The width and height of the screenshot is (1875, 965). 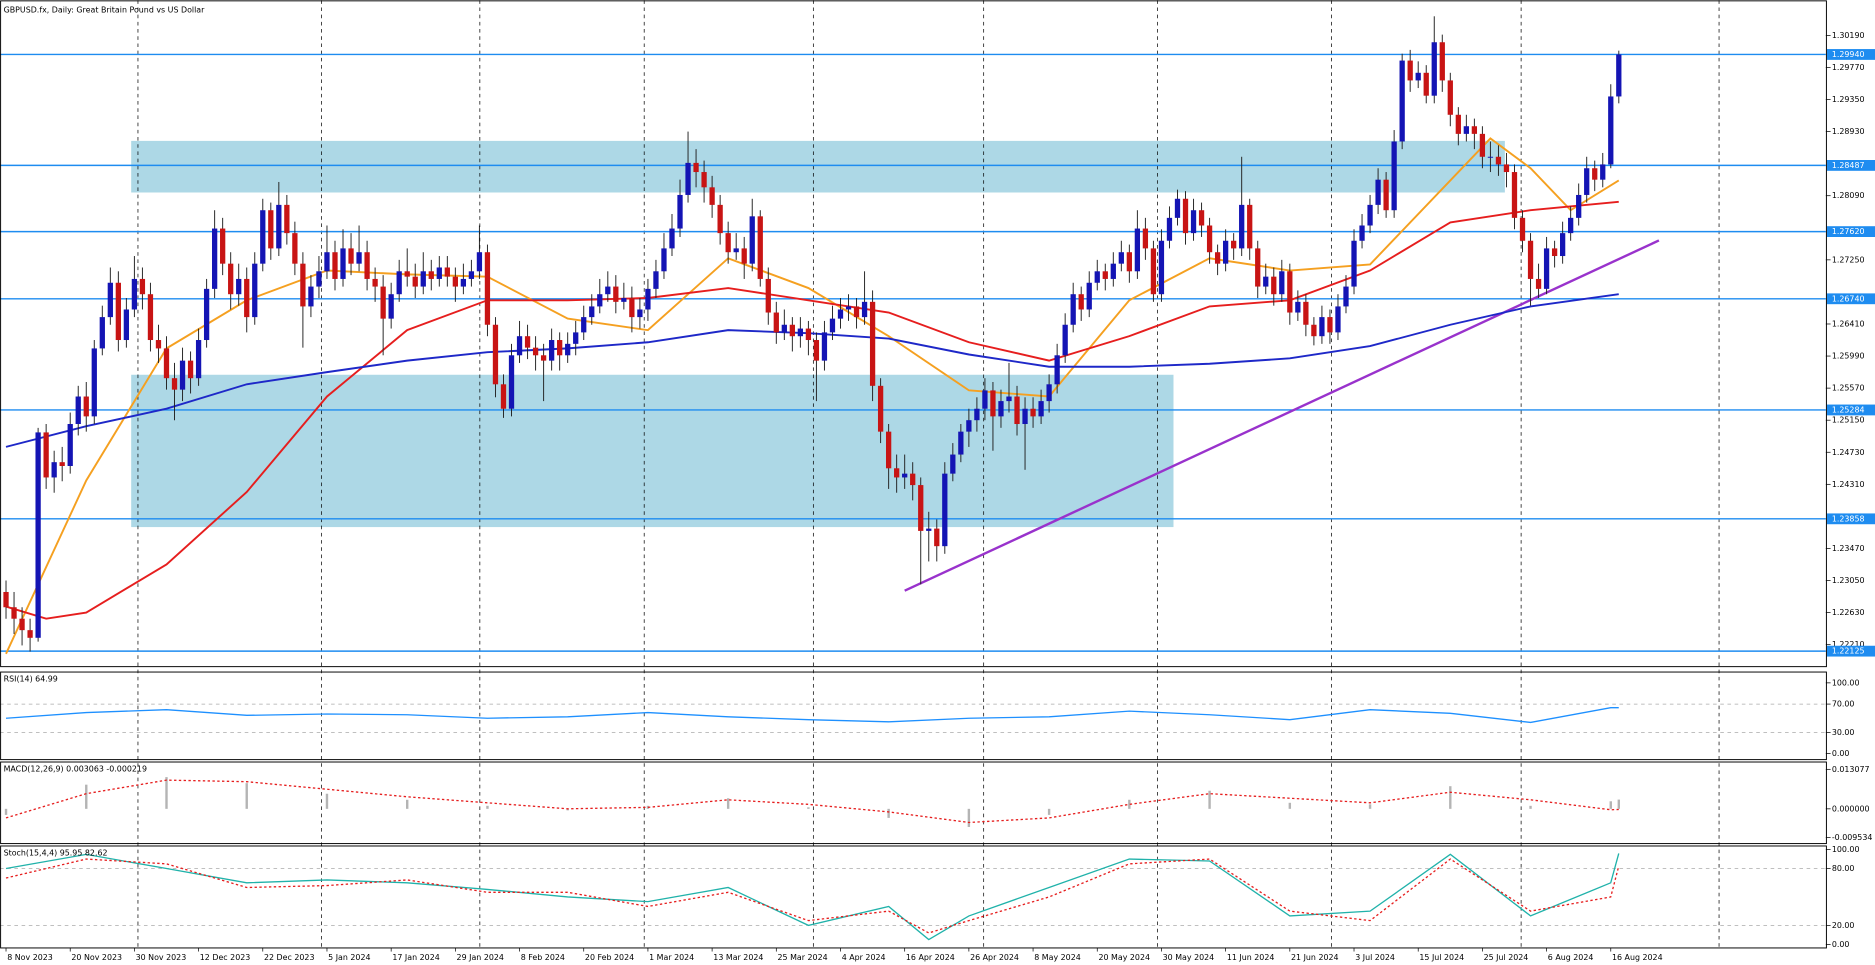 What do you see at coordinates (349, 957) in the screenshot?
I see `x-tick-label: 5 Jan 2024` at bounding box center [349, 957].